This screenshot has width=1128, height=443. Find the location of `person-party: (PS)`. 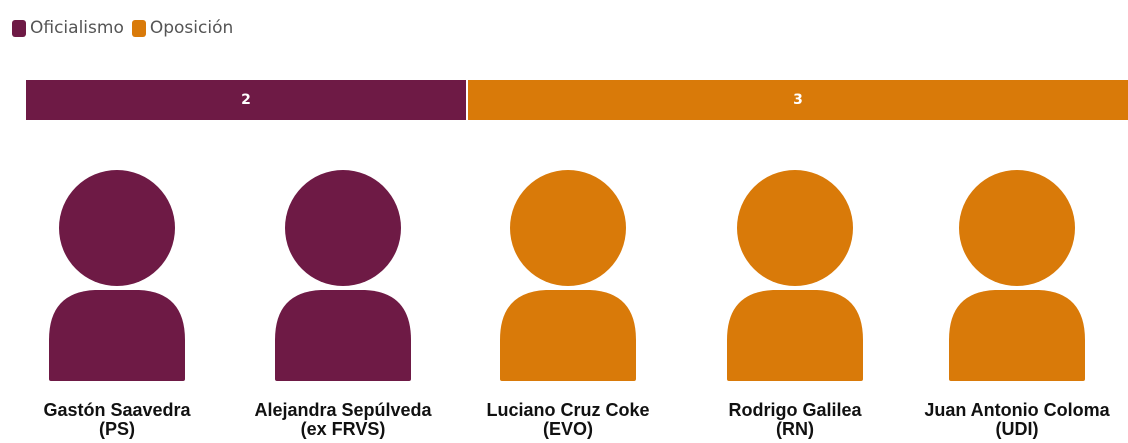

person-party: (PS) is located at coordinates (117, 429).